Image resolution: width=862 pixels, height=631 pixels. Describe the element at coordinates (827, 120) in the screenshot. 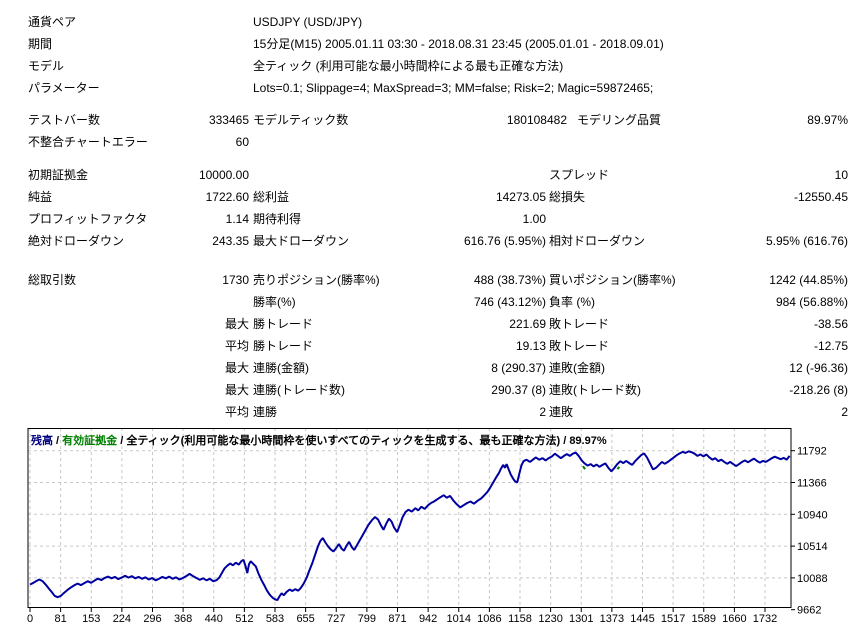

I see `row-bars-ticks-quality-value3: 89.97%` at that location.